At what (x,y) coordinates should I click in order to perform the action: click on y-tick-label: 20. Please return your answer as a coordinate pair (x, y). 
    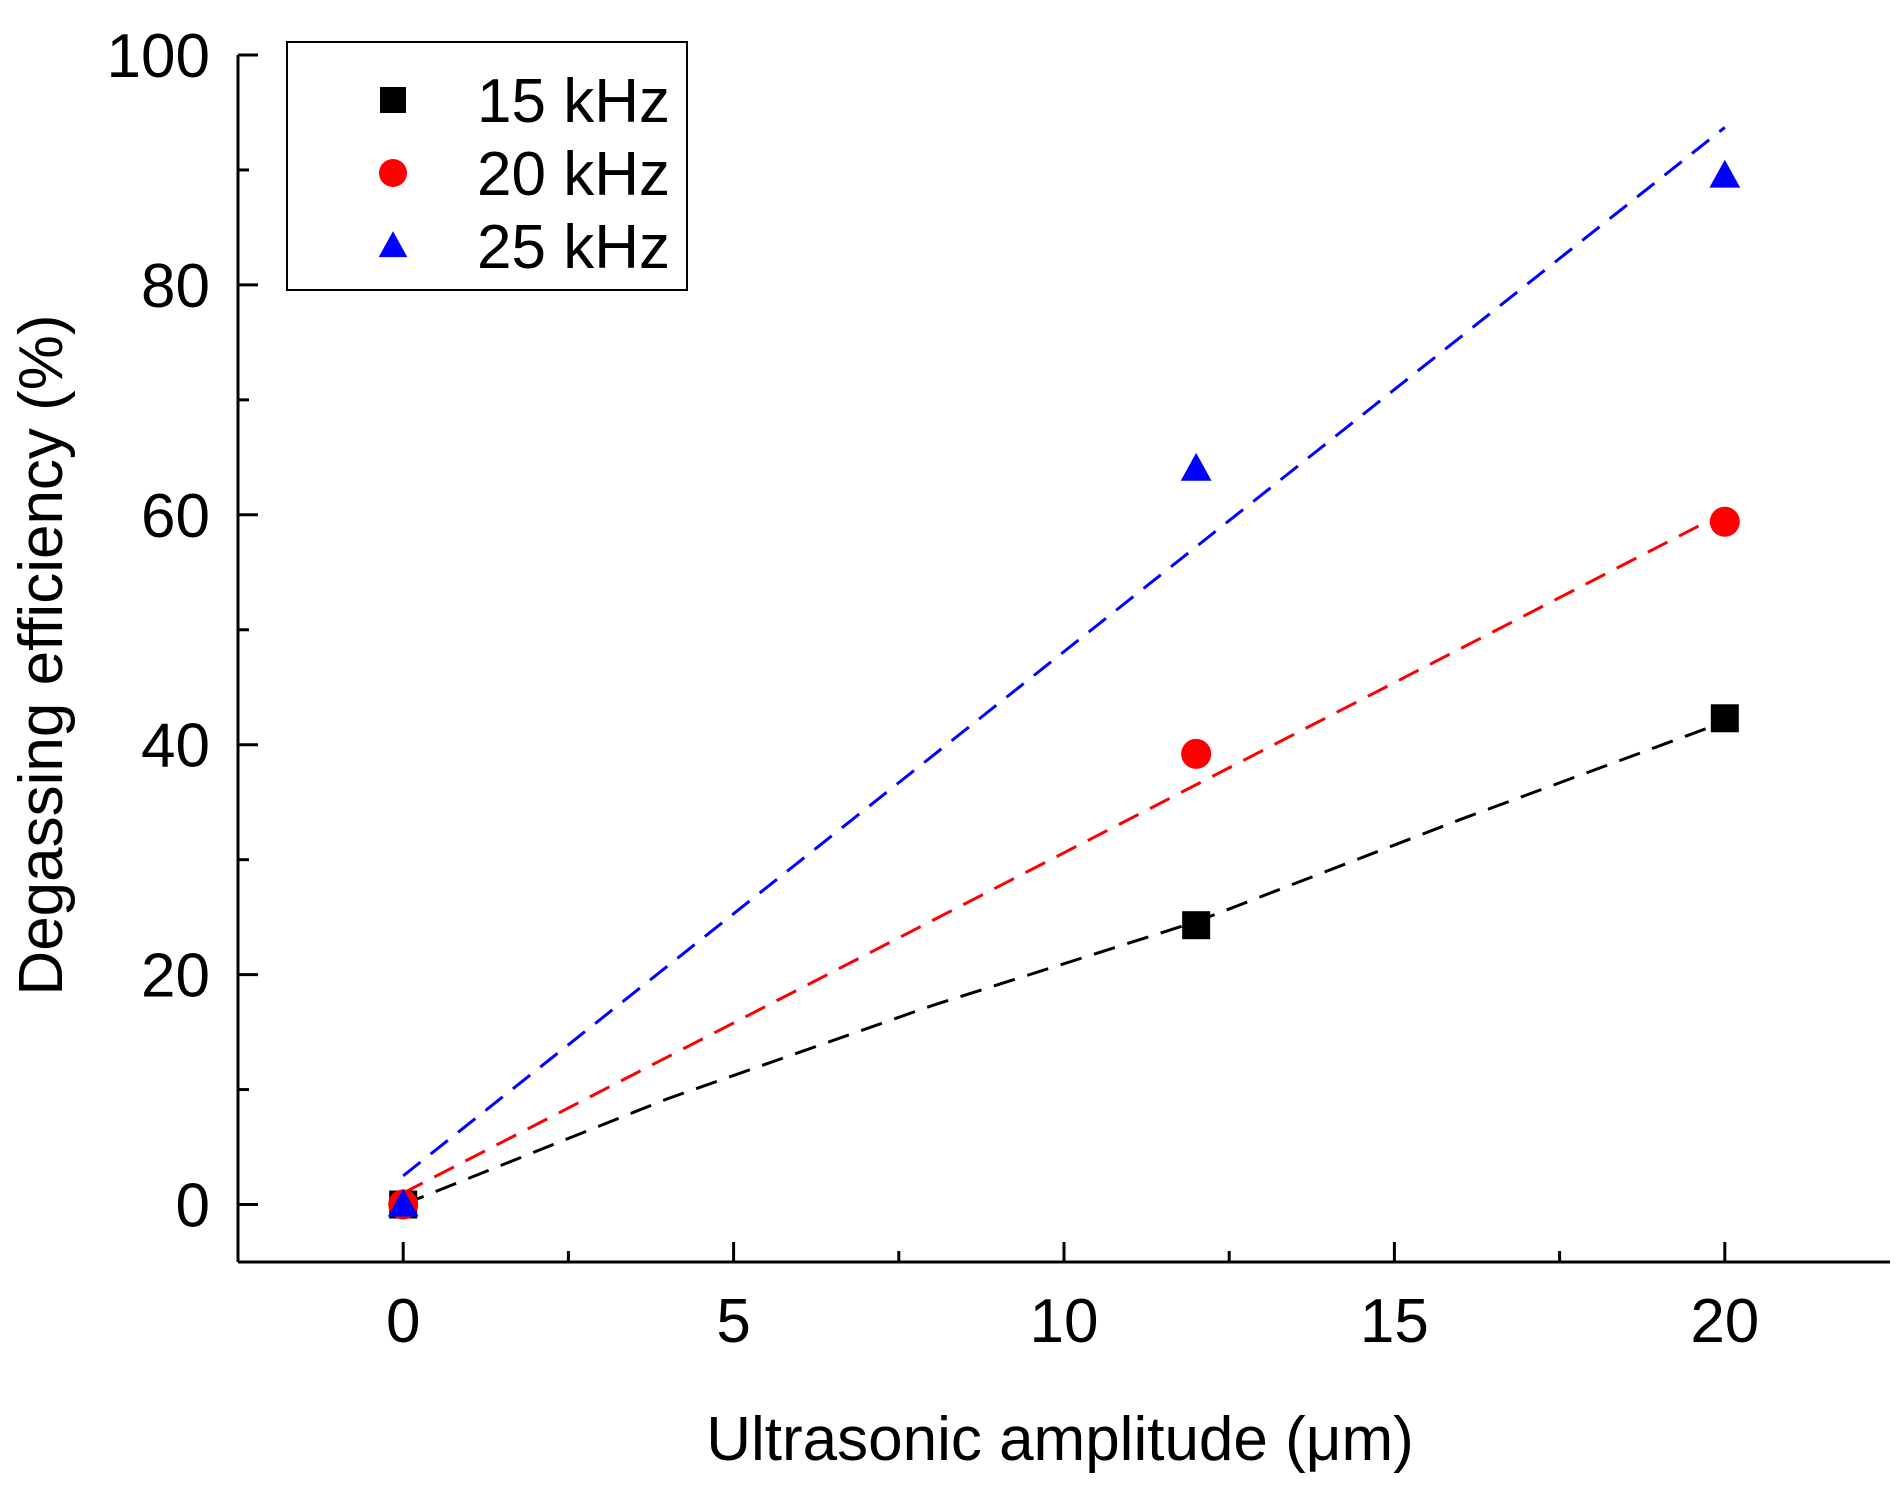
    Looking at the image, I should click on (175, 976).